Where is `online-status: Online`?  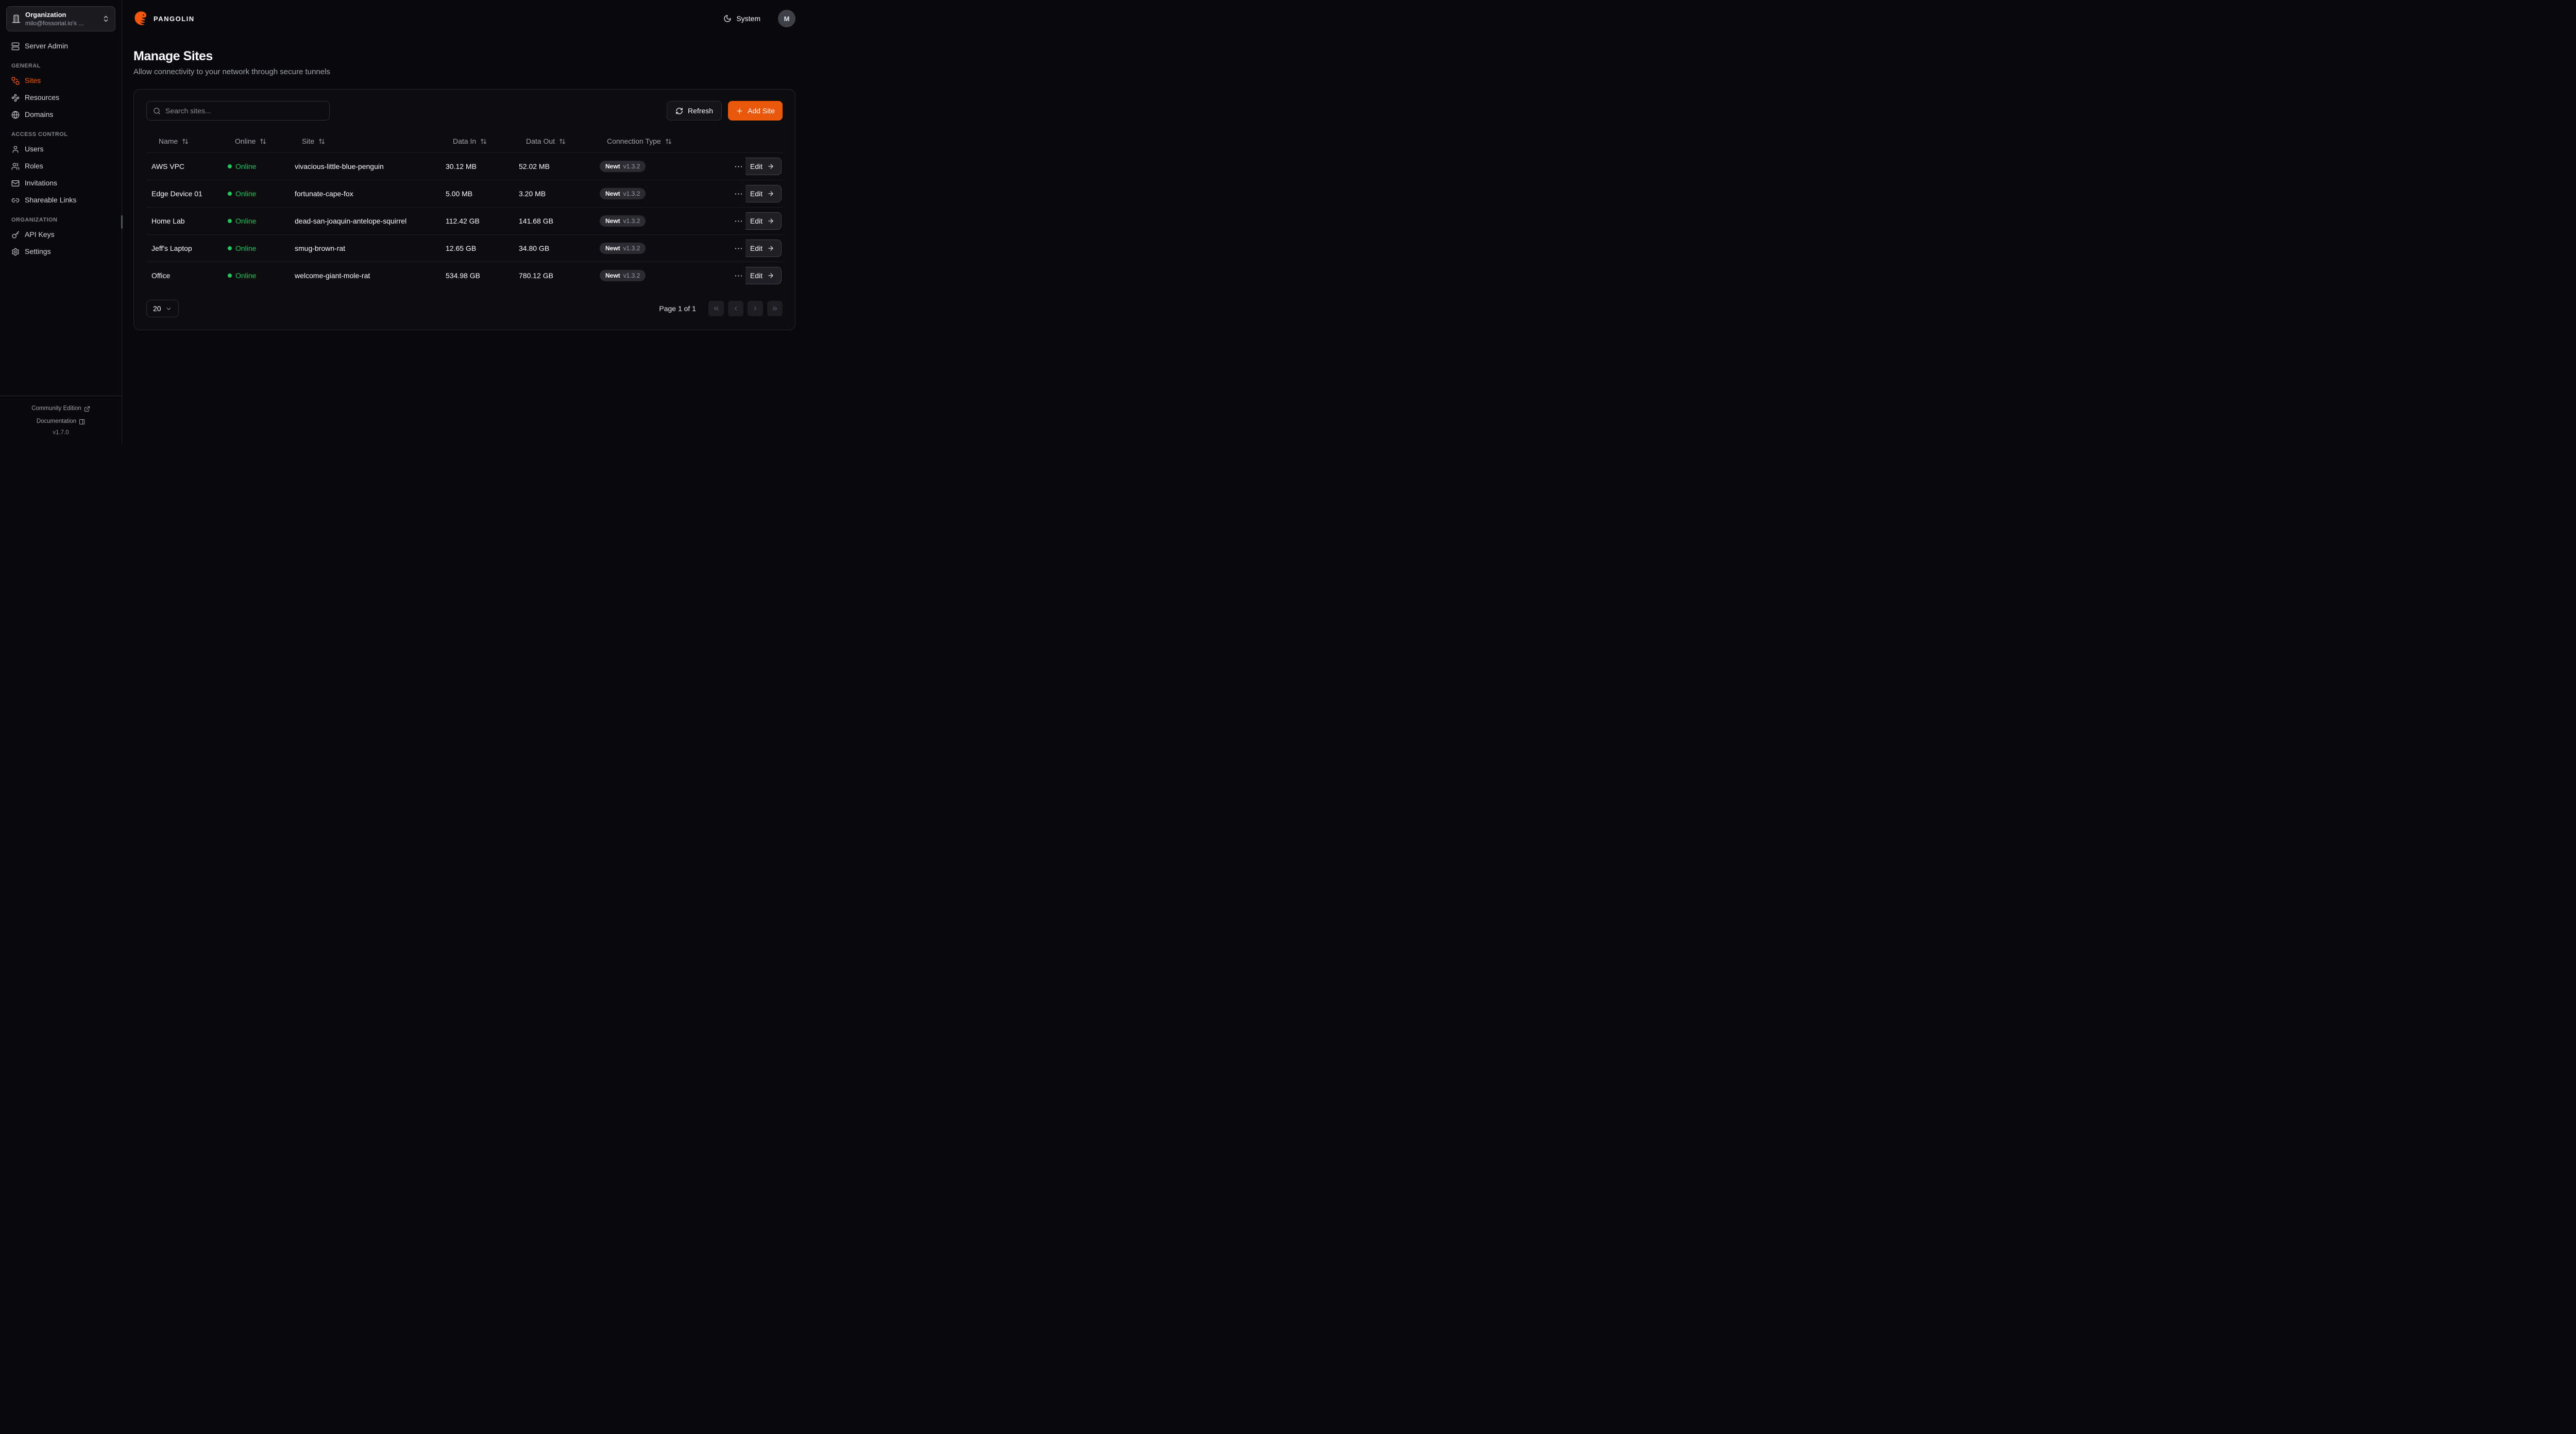 online-status: Online is located at coordinates (256, 221).